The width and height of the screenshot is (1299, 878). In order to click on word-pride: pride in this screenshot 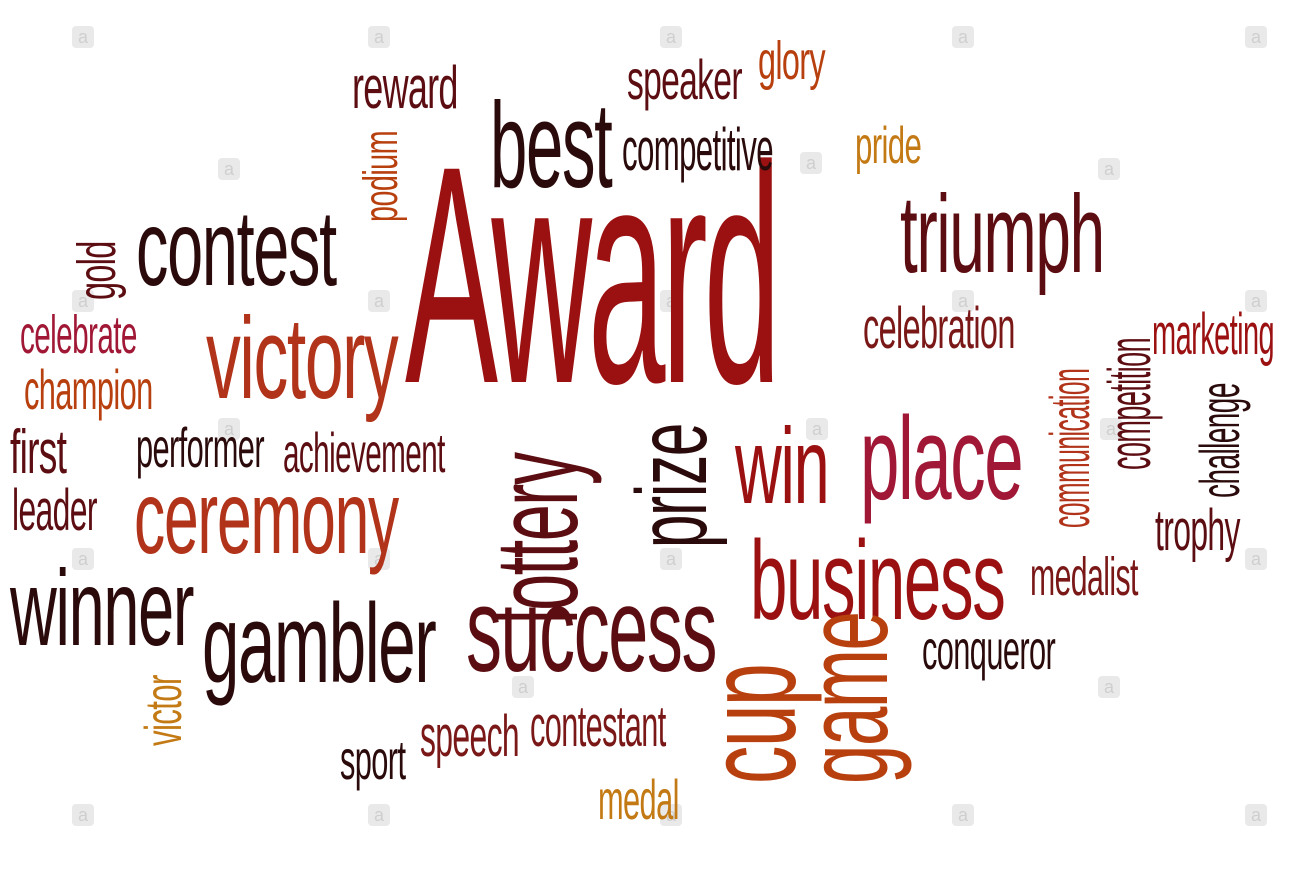, I will do `click(888, 146)`.